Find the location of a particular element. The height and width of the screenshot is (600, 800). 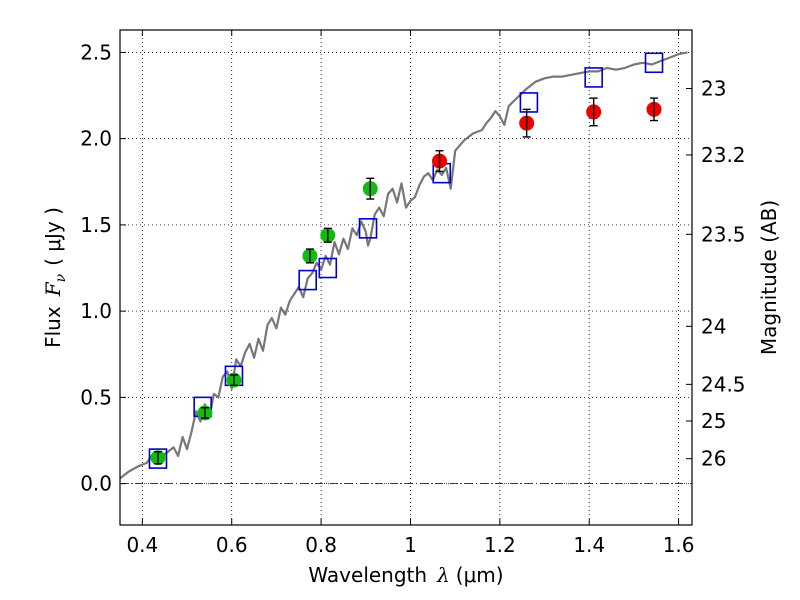

x-tick-label: 1 is located at coordinates (410, 545).